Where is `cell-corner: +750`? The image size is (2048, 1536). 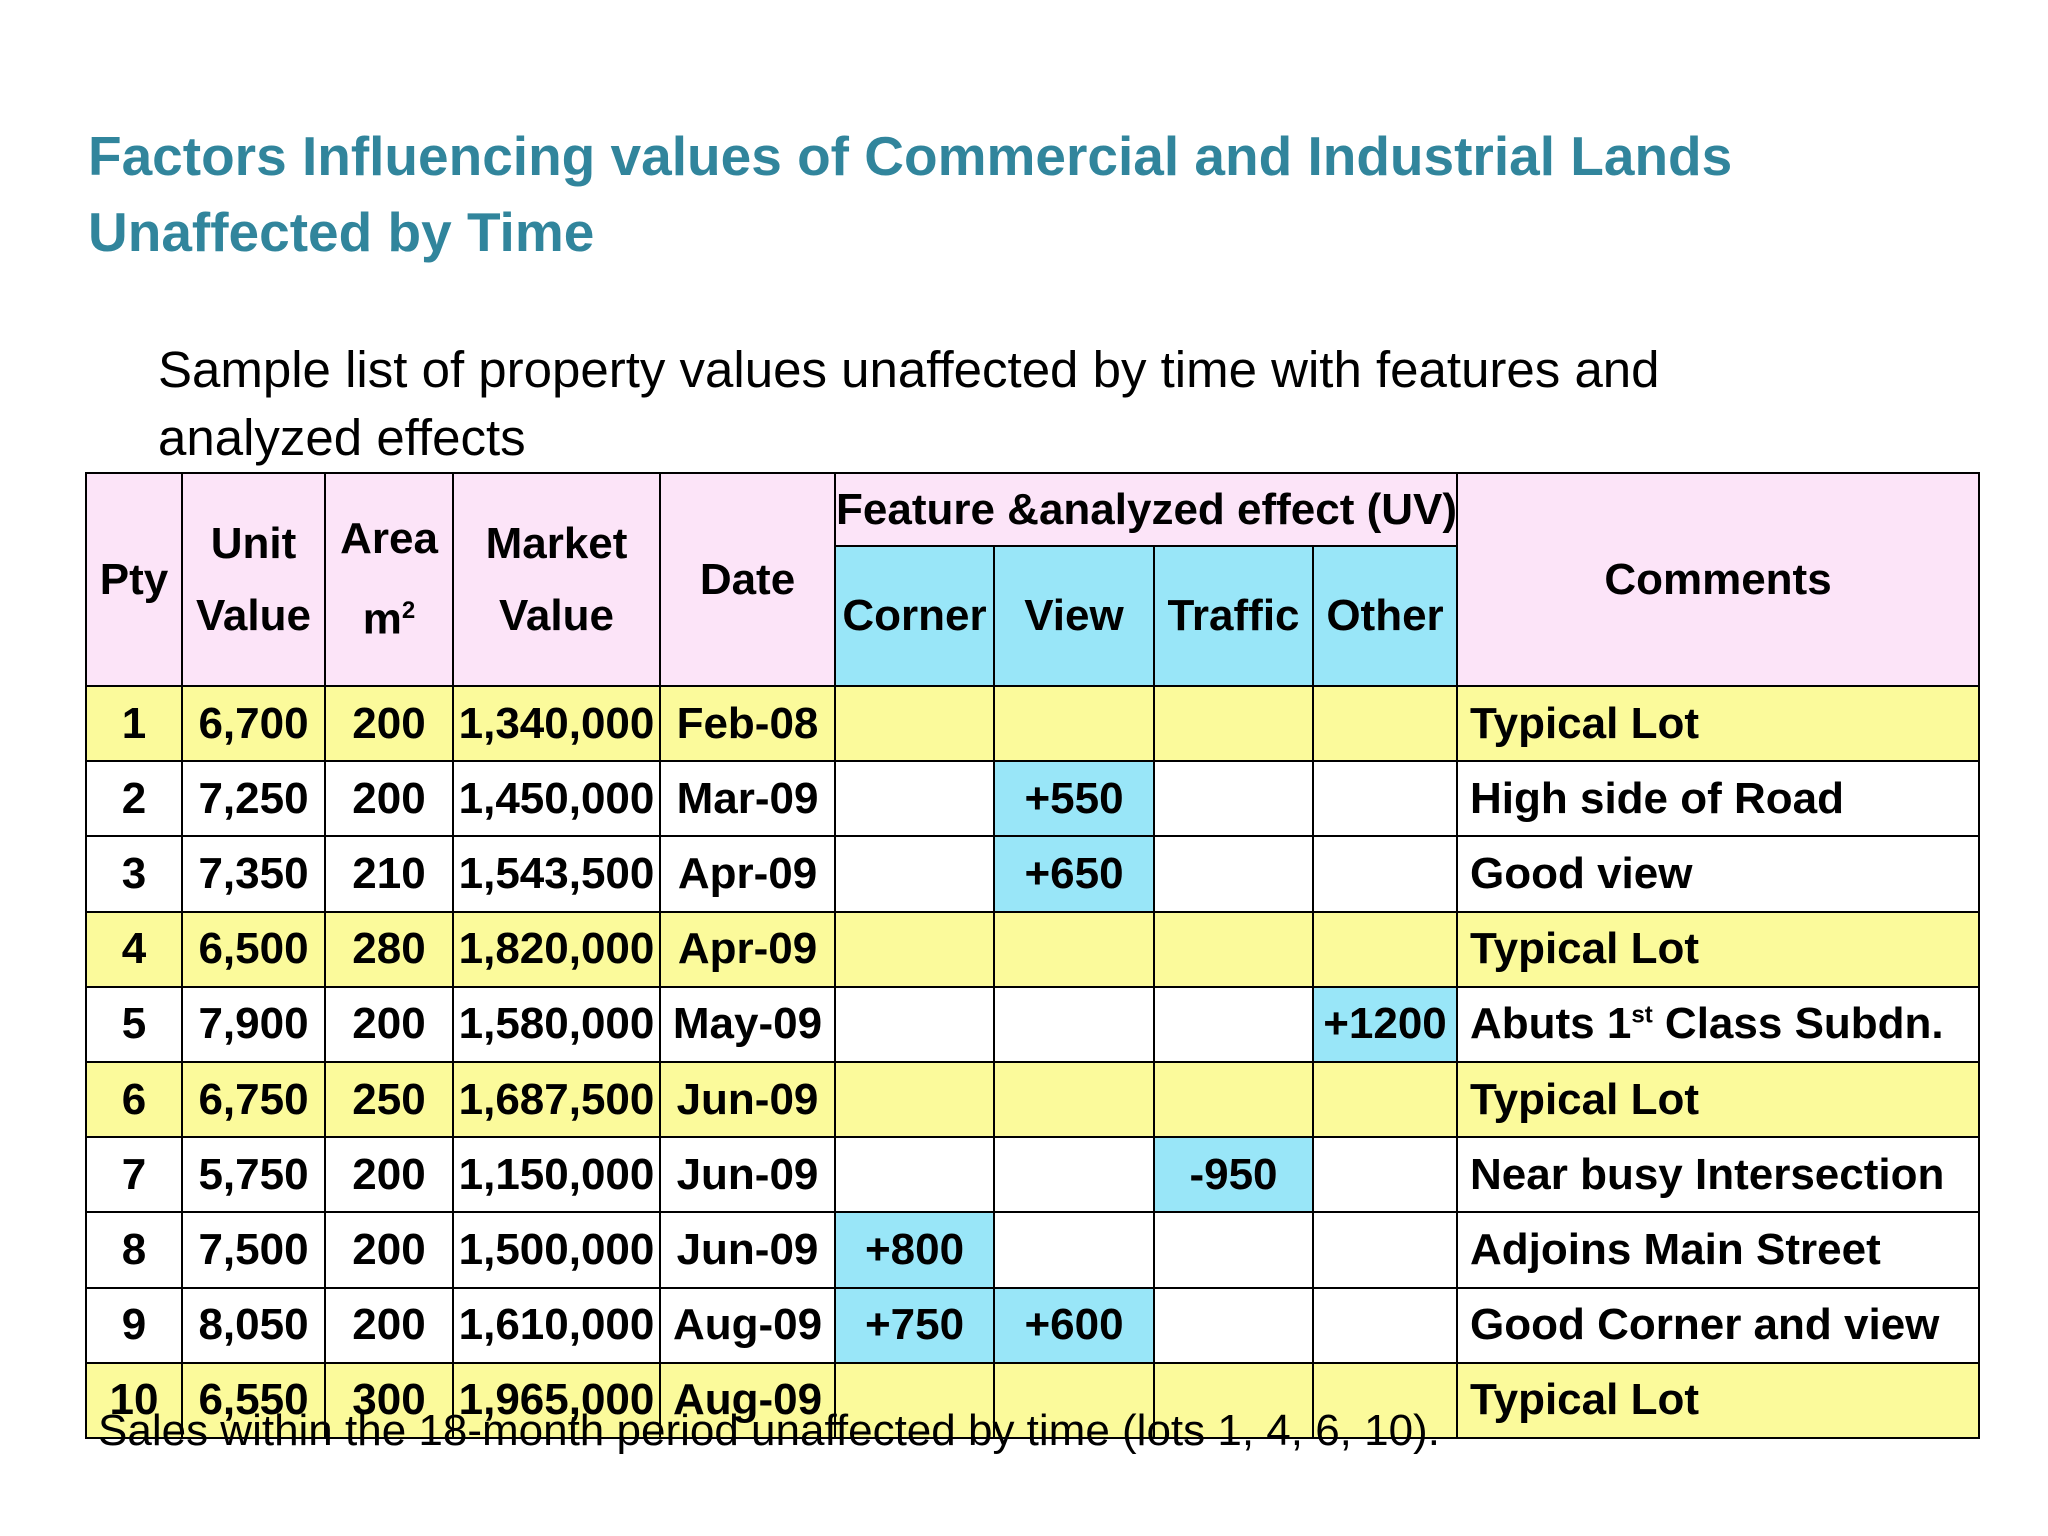
cell-corner: +750 is located at coordinates (914, 1325).